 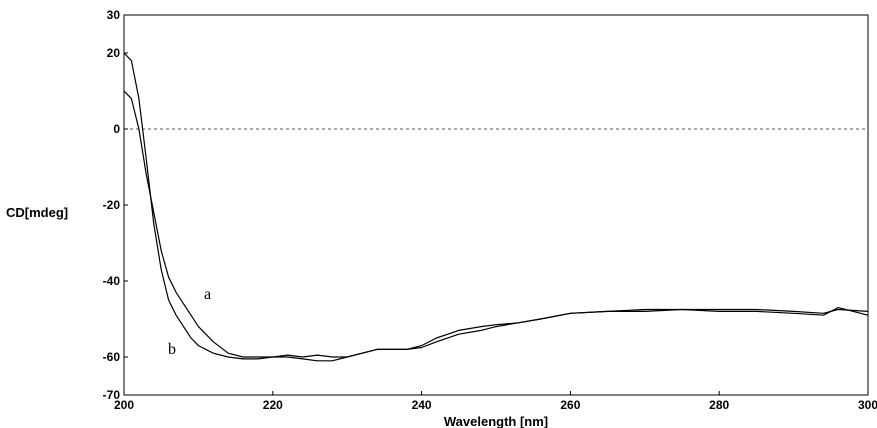 What do you see at coordinates (570, 405) in the screenshot?
I see `x-tick-label-260: 260` at bounding box center [570, 405].